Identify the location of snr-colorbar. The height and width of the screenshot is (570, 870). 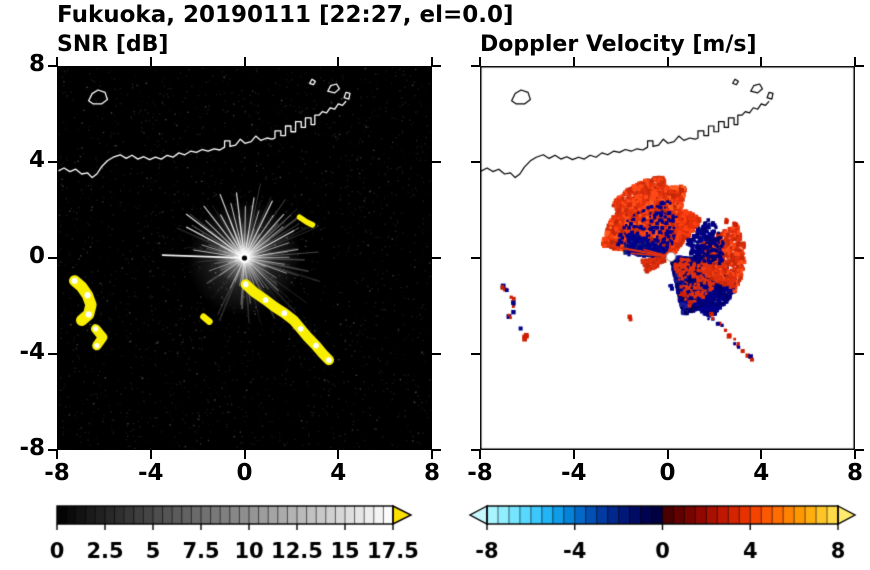
(235, 533).